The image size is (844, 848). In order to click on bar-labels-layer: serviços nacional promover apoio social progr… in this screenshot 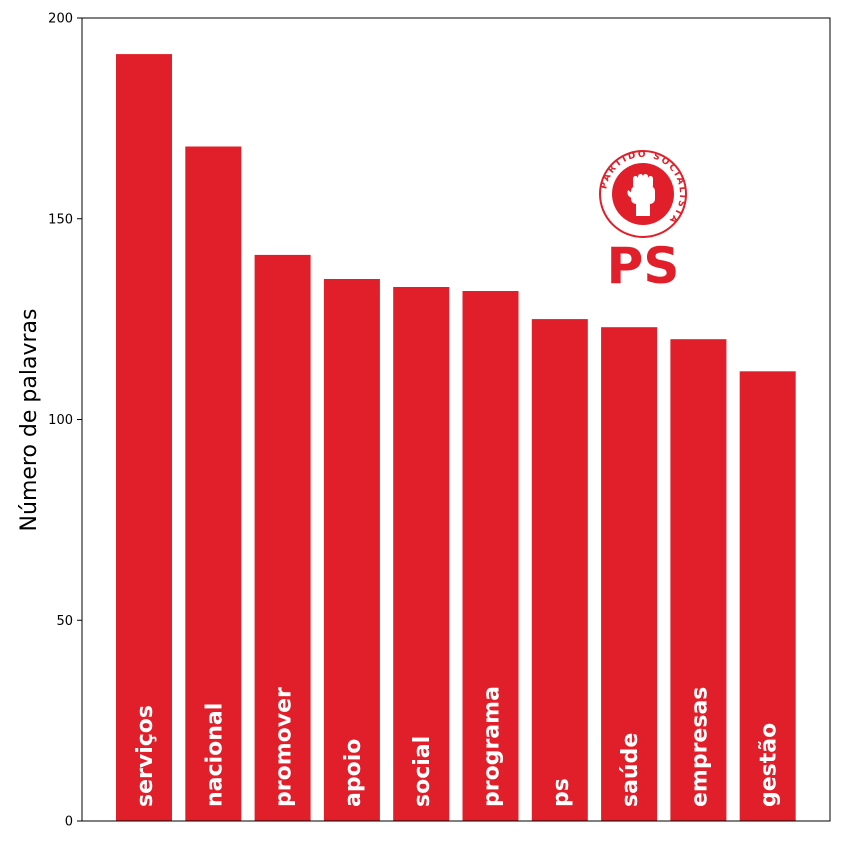, I will do `click(457, 746)`.